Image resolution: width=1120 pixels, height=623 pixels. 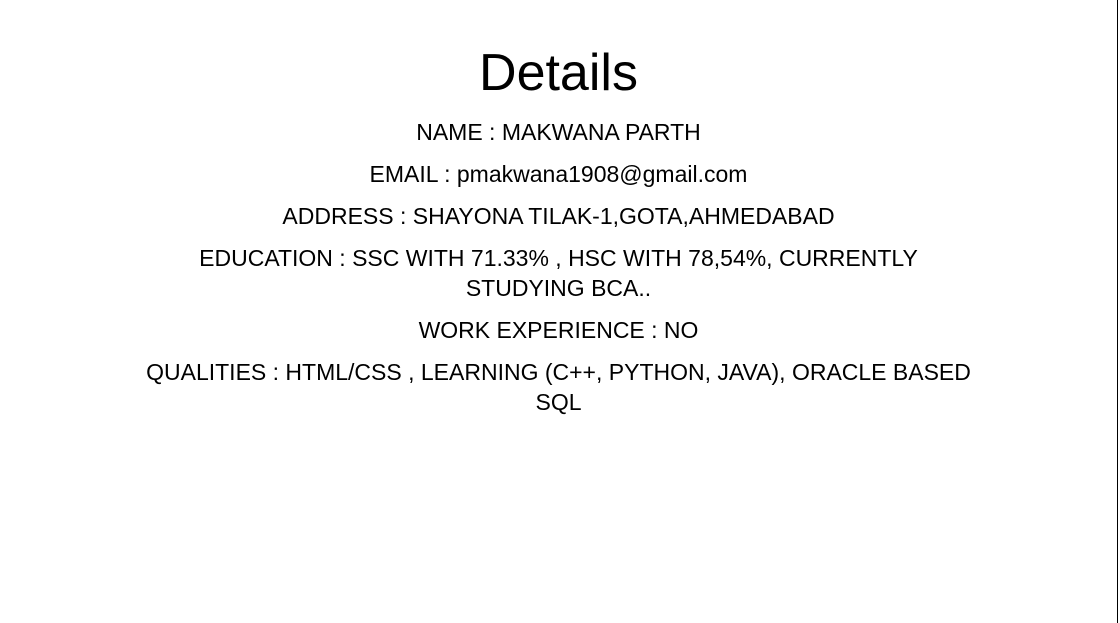 What do you see at coordinates (558, 174) in the screenshot?
I see `detail-email: EMAIL : pmakwana1908@gmail.com` at bounding box center [558, 174].